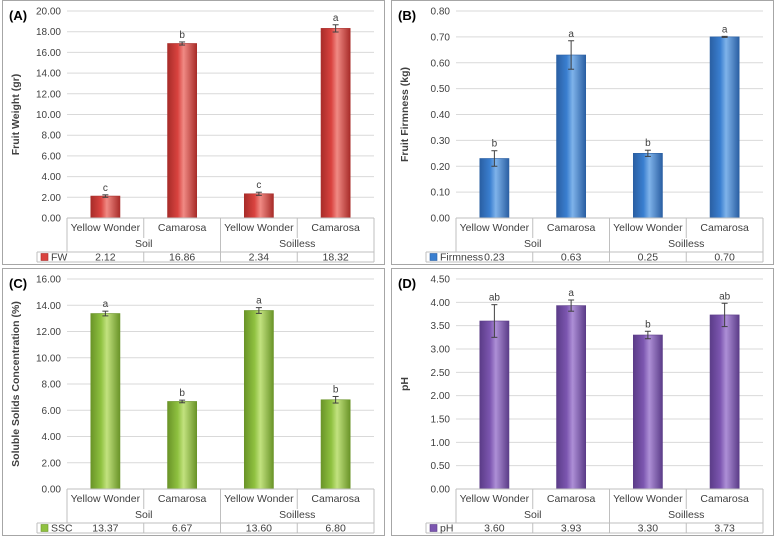  I want to click on table-value: 3.30, so click(648, 529).